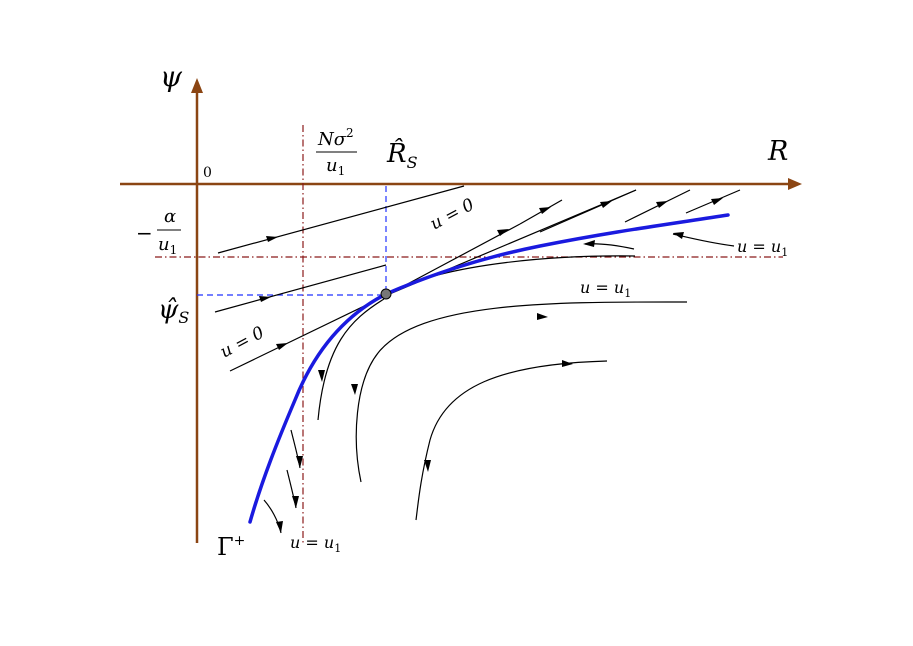  I want to click on gamma-plus-label: Γ+, so click(231, 547).